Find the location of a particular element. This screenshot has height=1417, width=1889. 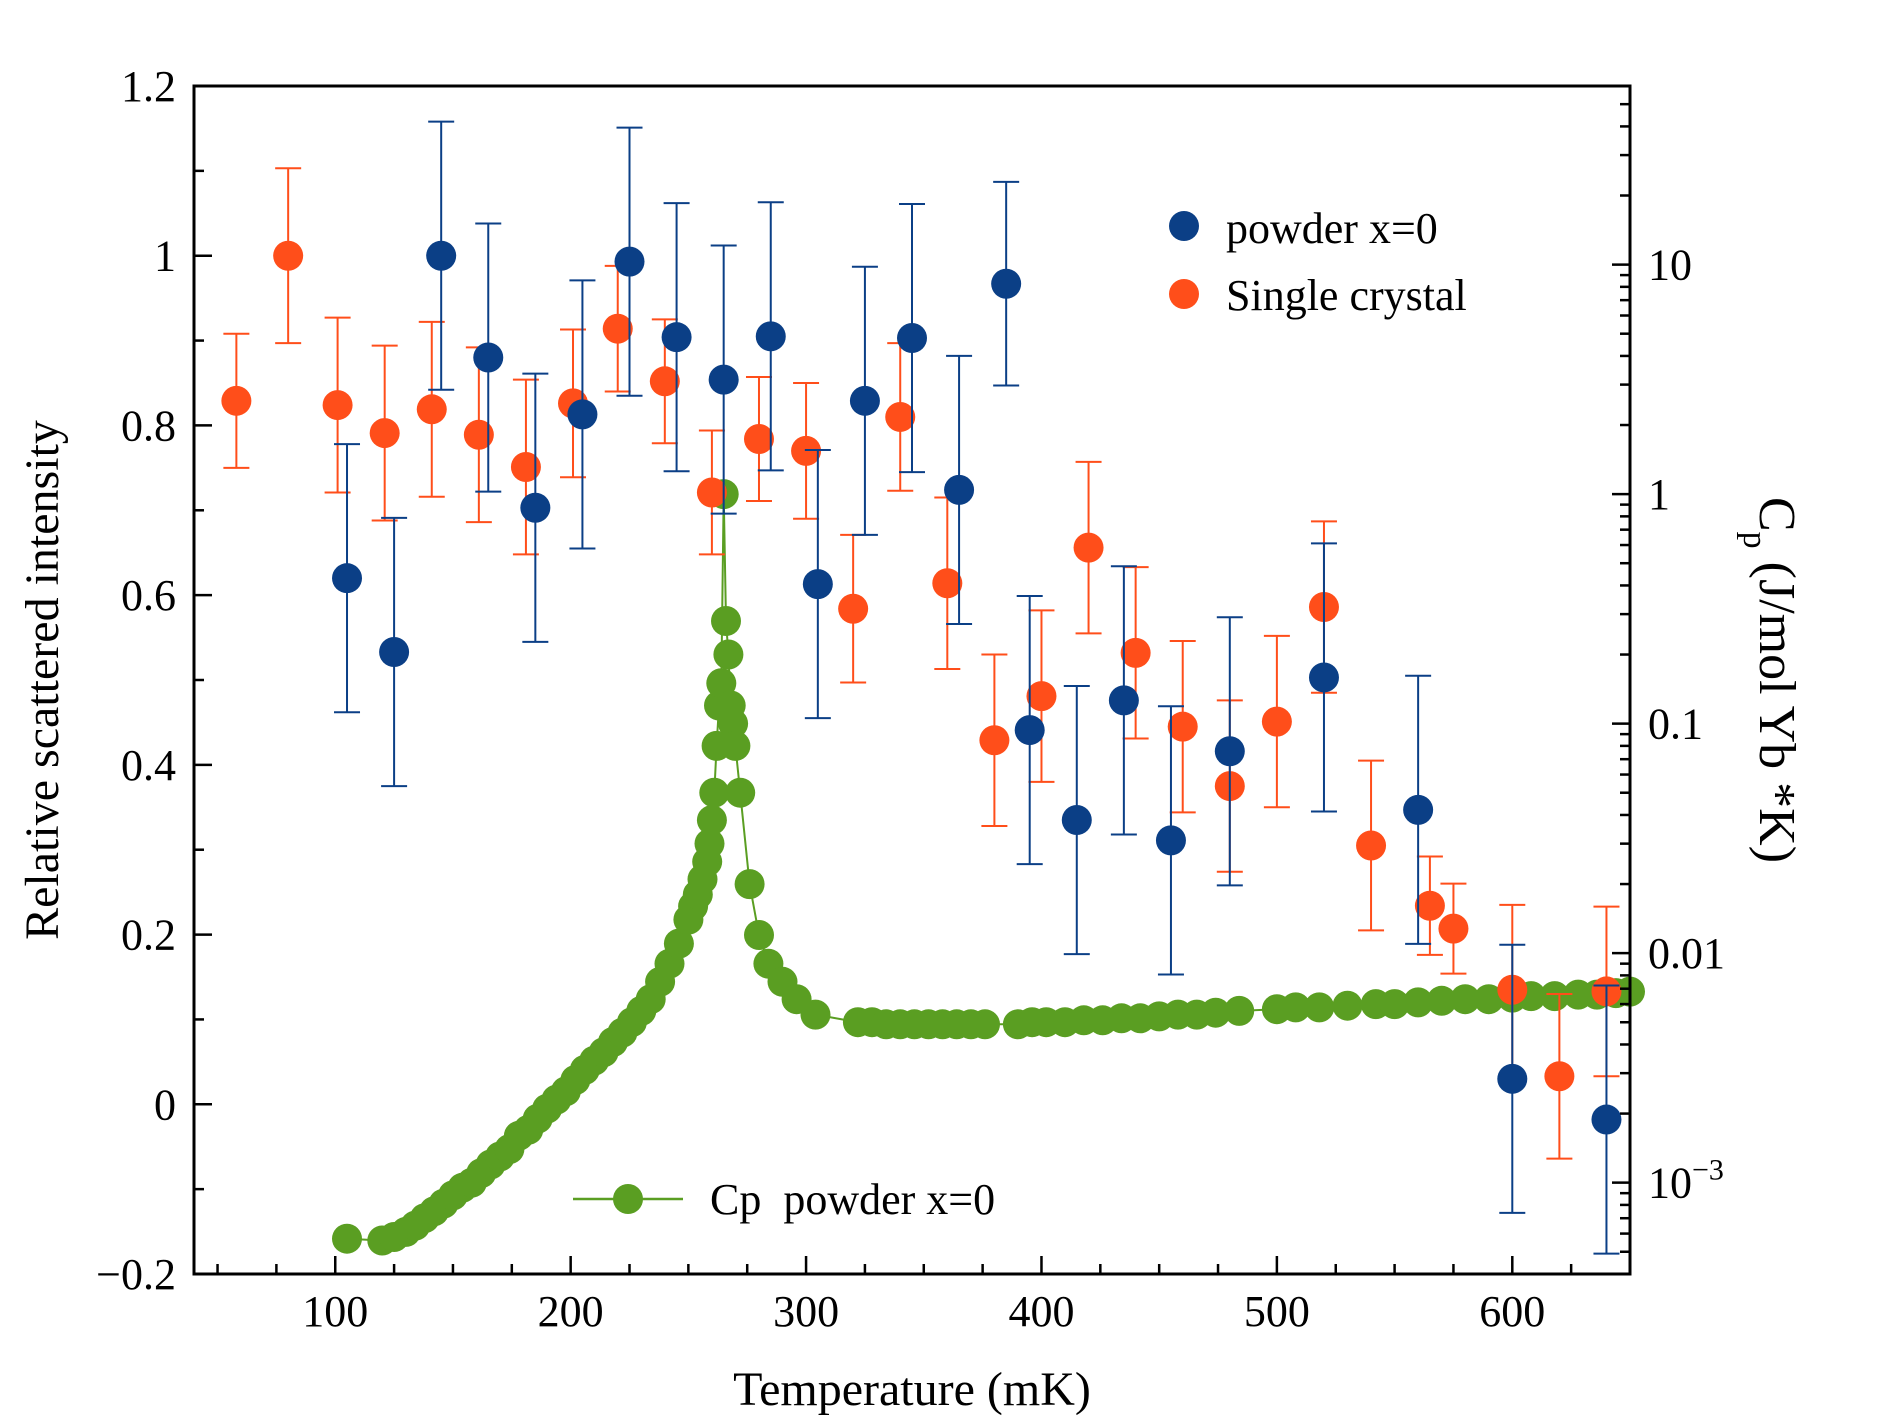

legend-single-label: Single crystal is located at coordinates (1346, 295).